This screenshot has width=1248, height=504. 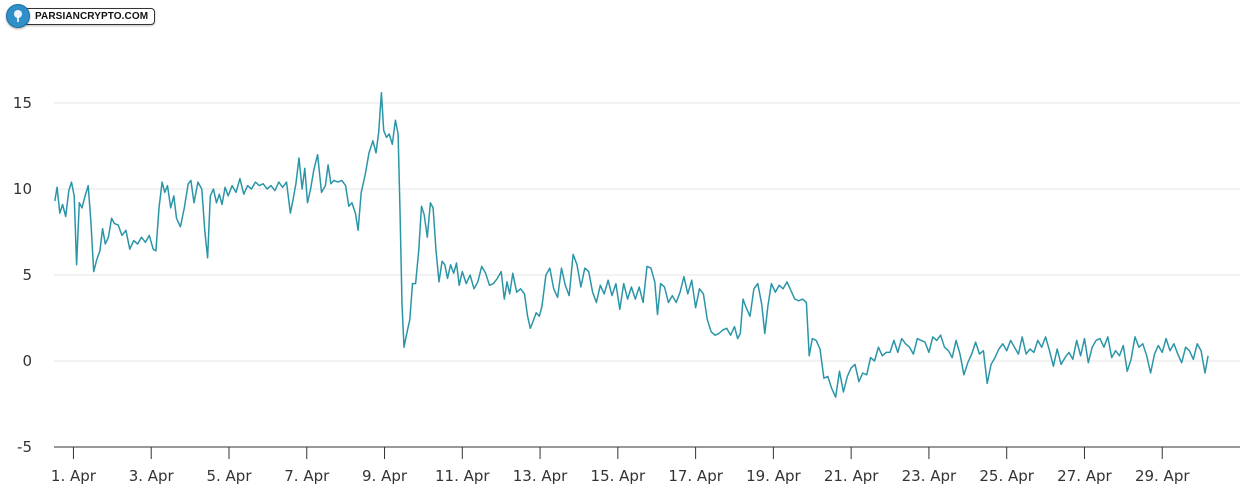 I want to click on y-tick-label: 0, so click(x=27, y=361).